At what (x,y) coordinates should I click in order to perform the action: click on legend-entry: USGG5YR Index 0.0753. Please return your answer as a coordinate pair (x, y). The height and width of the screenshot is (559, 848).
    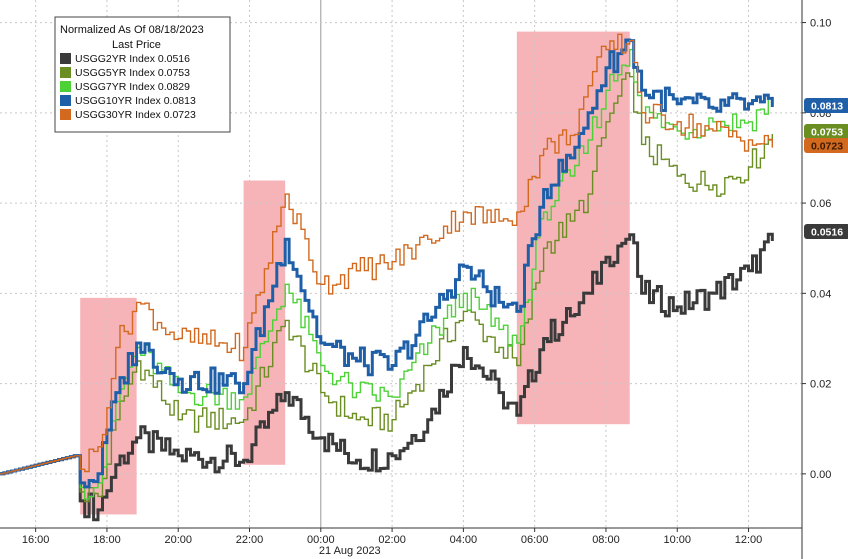
    Looking at the image, I should click on (132, 73).